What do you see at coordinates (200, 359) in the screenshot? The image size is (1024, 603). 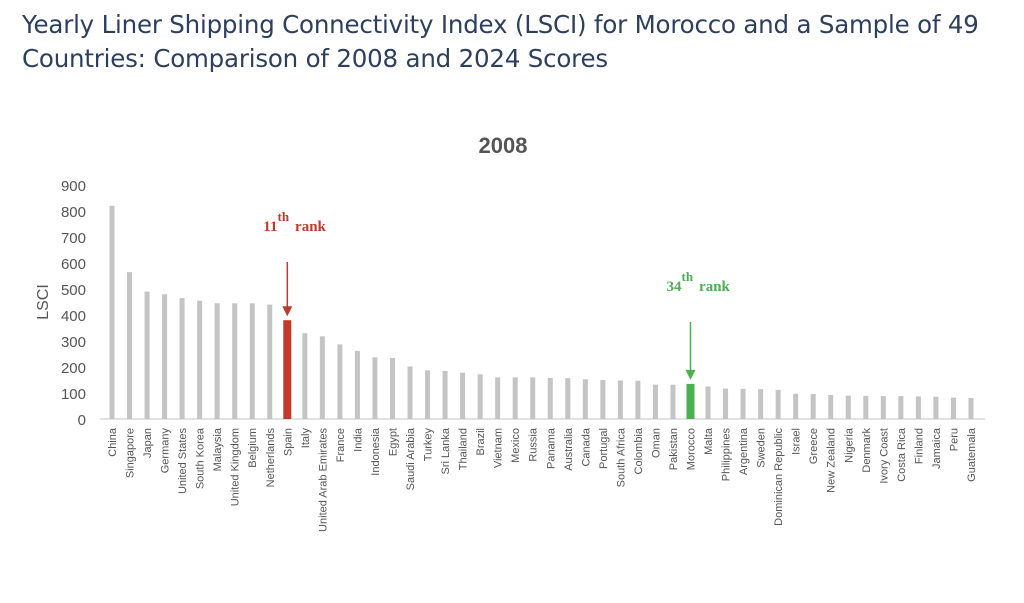 I see `bar-south-korea` at bounding box center [200, 359].